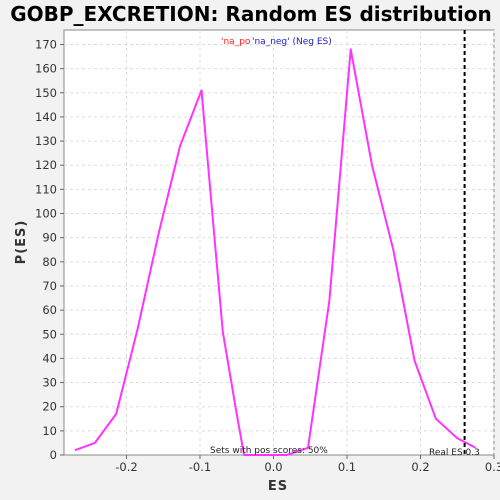  What do you see at coordinates (269, 451) in the screenshot?
I see `pos-scores-annotation: Sets with pos scores: 50%` at bounding box center [269, 451].